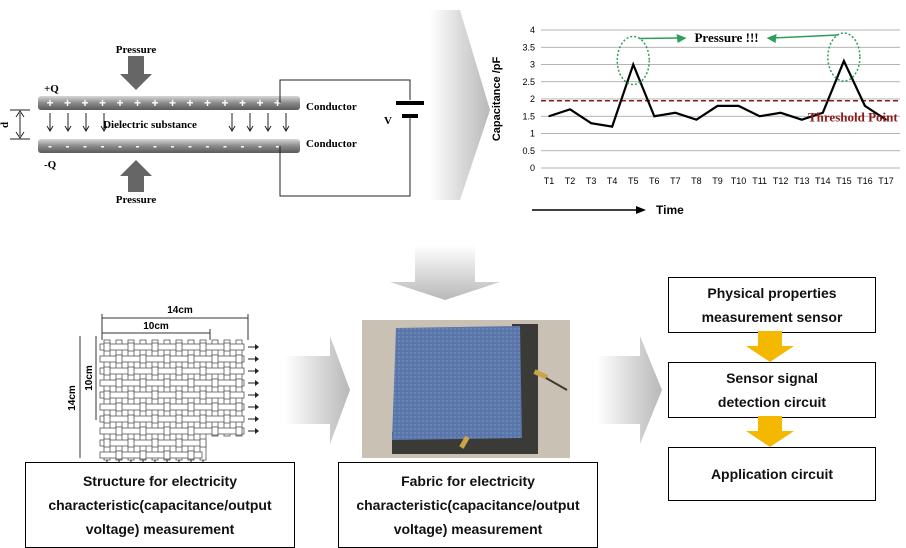 The width and height of the screenshot is (906, 548). What do you see at coordinates (164, 146) in the screenshot?
I see `minus-signs: --------------` at bounding box center [164, 146].